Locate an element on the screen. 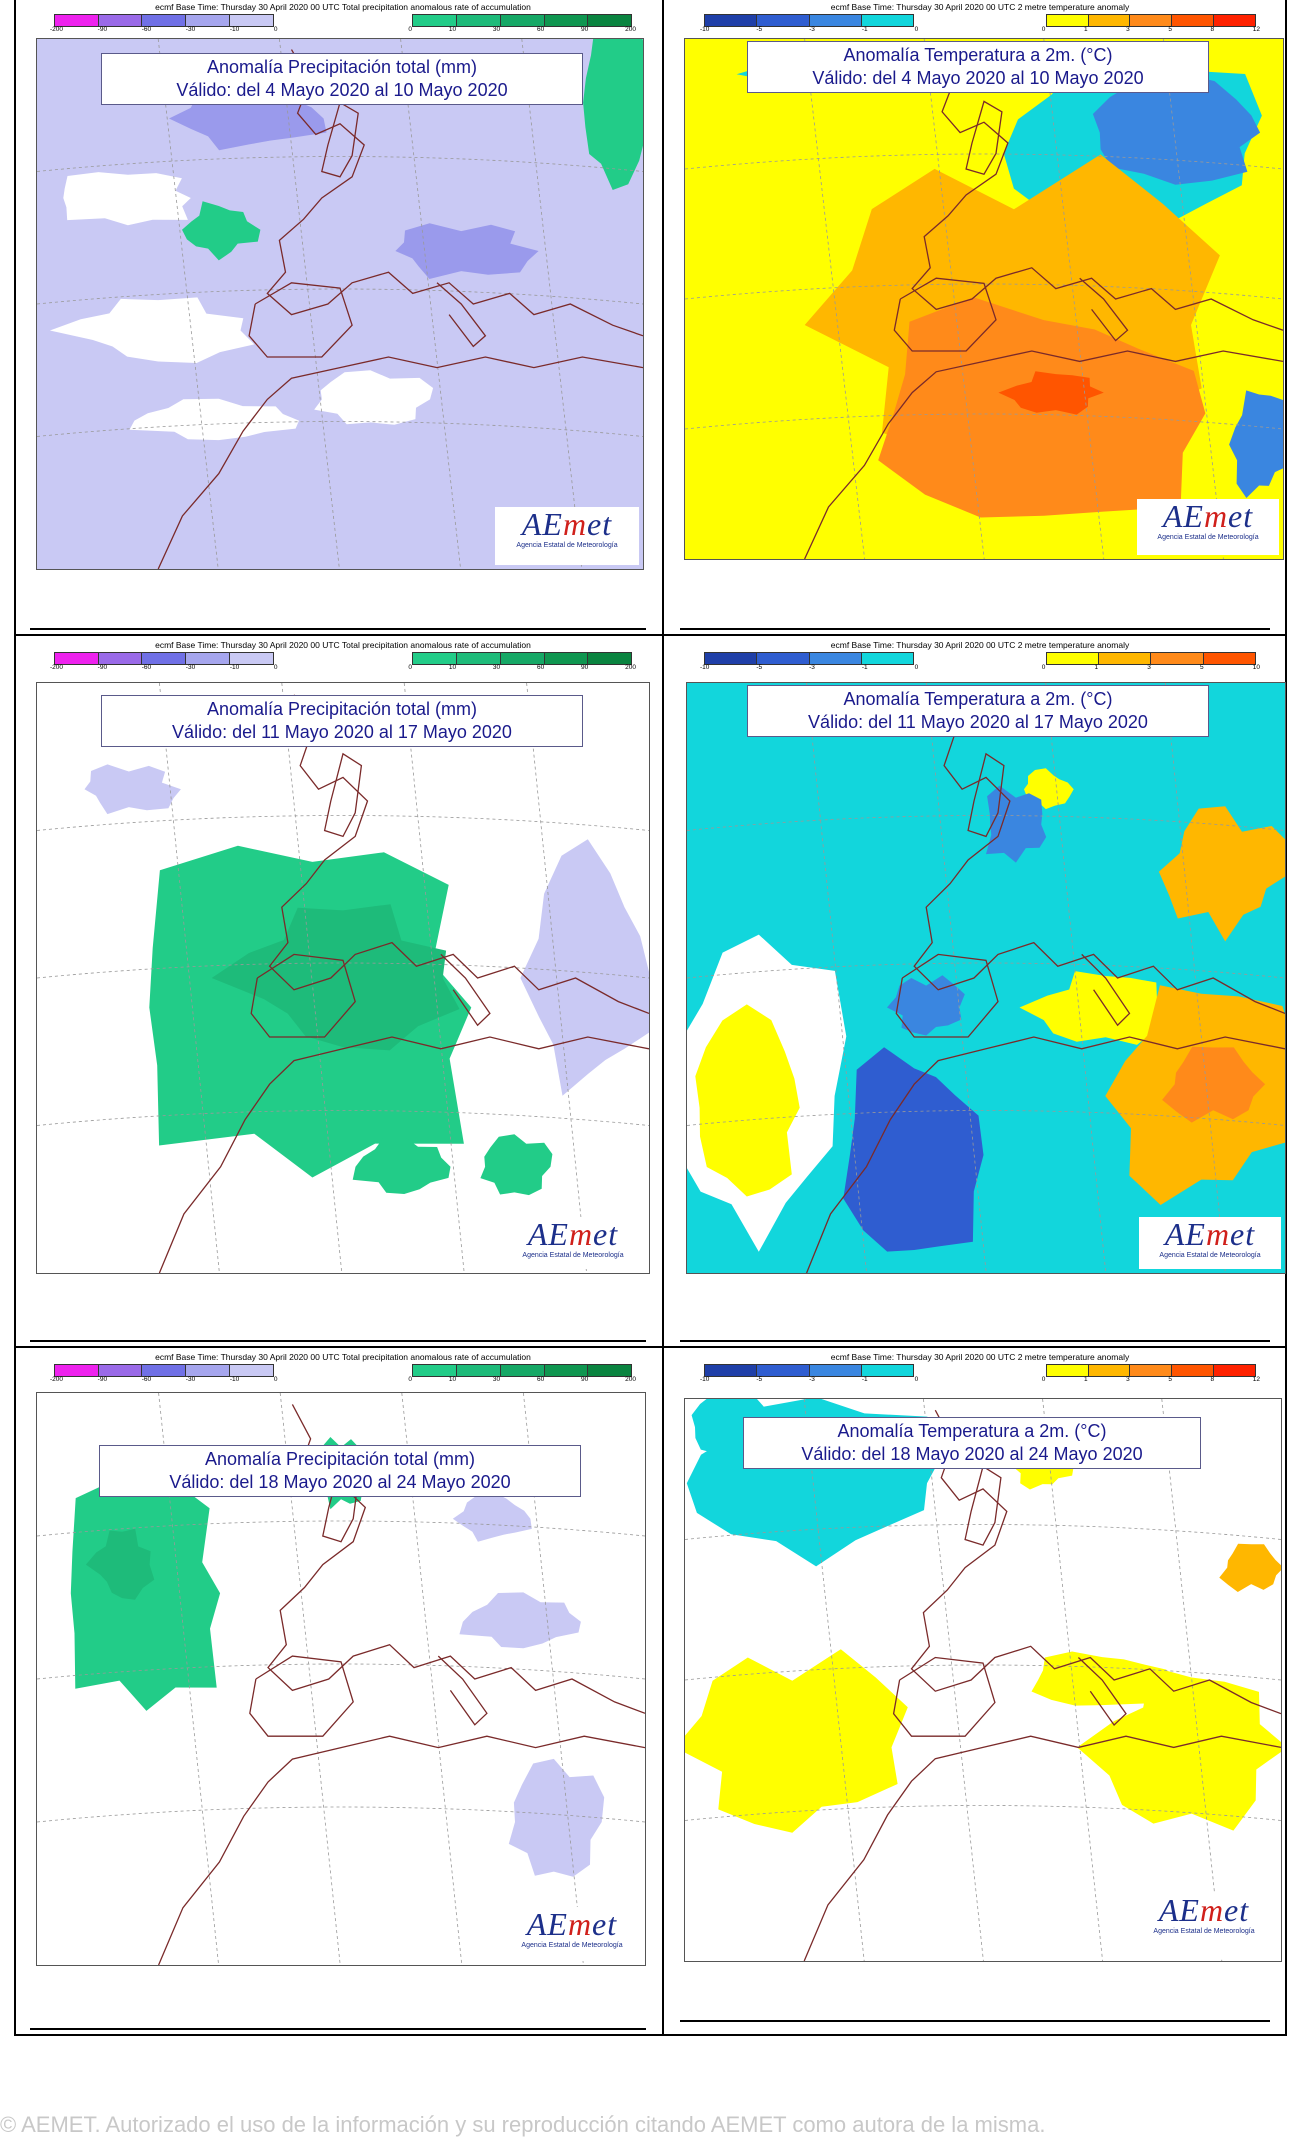  colorbar-ticks-positive: 0 1 3 5 10 is located at coordinates (1151, 668).